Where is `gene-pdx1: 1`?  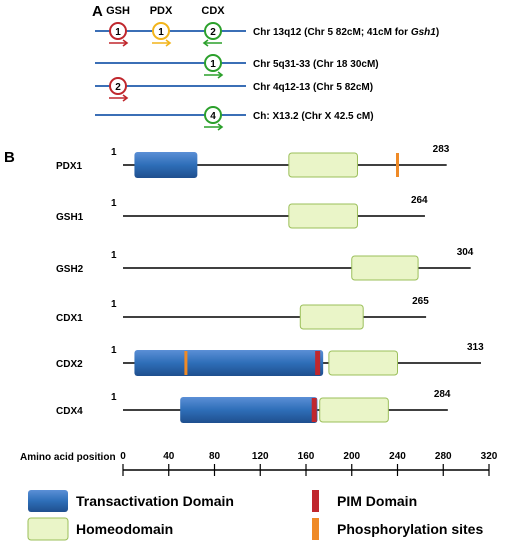 gene-pdx1: 1 is located at coordinates (162, 34).